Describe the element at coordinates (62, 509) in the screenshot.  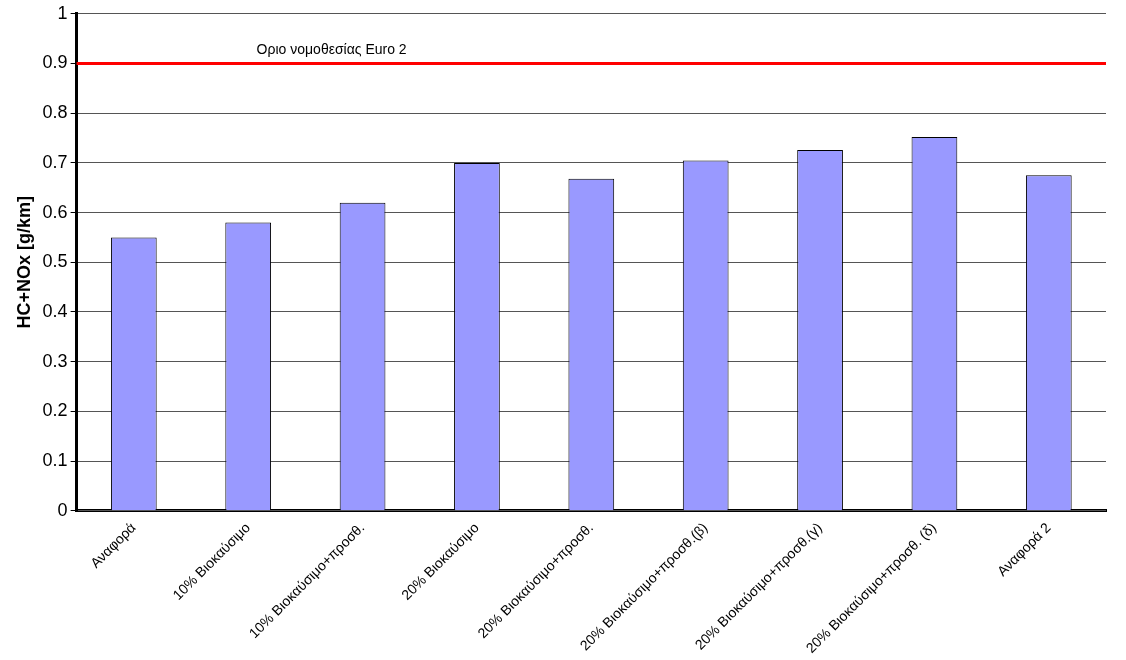
I see `y-tick-label: 0` at that location.